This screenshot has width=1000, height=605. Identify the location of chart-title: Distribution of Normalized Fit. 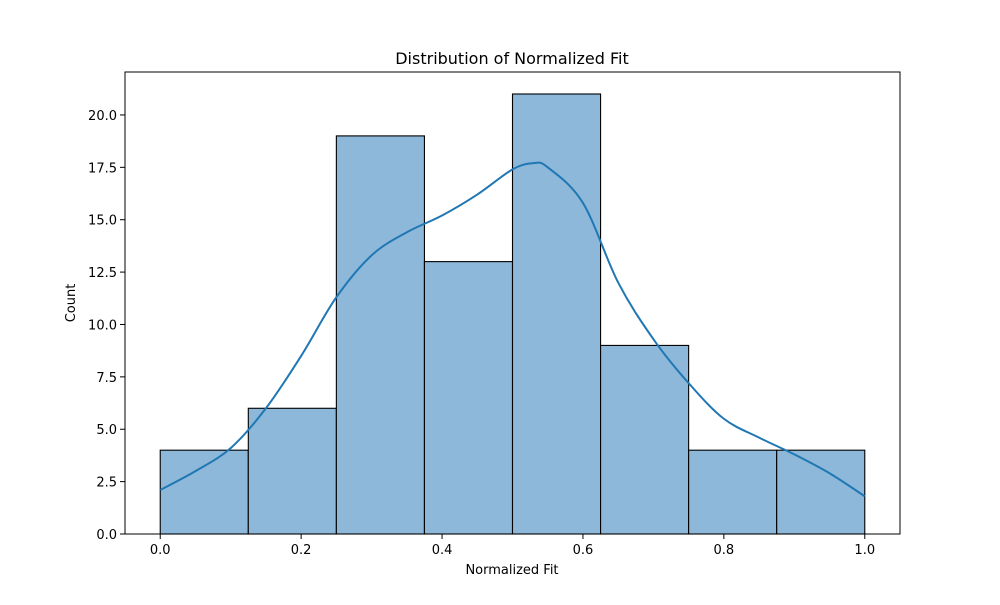
(512, 58).